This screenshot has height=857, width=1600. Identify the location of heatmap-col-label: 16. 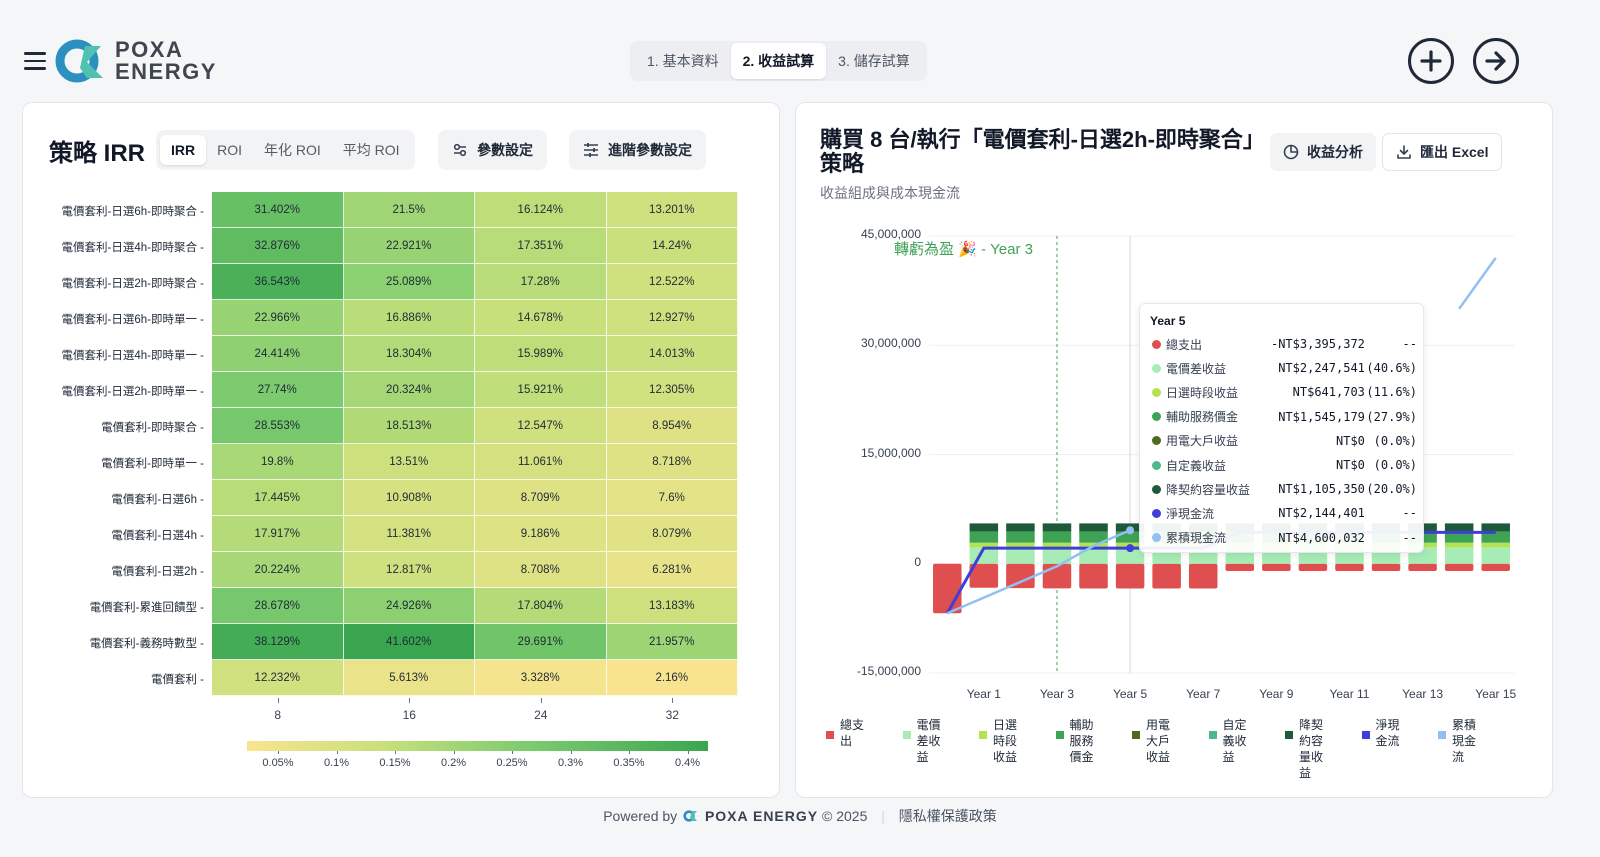
(409, 715).